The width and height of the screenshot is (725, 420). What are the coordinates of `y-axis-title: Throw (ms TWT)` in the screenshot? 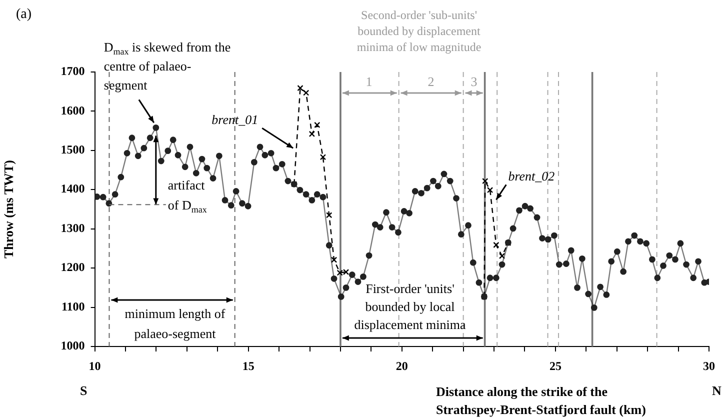 It's located at (8, 209).